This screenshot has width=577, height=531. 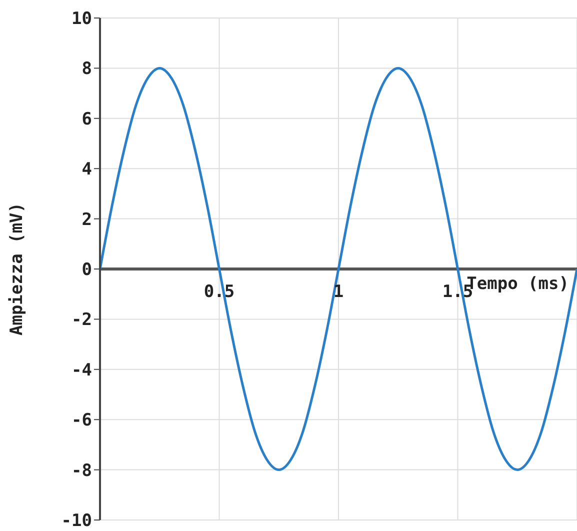 I want to click on y-tick-label: -8, so click(x=82, y=470).